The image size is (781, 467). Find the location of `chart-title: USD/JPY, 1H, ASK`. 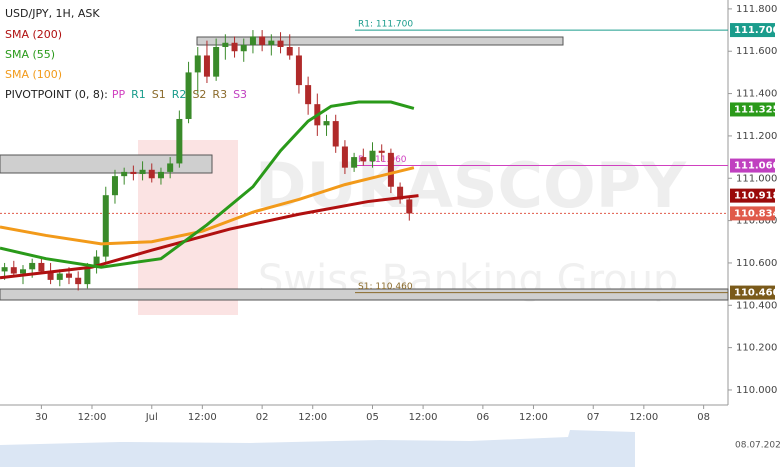

chart-title: USD/JPY, 1H, ASK is located at coordinates (52, 13).